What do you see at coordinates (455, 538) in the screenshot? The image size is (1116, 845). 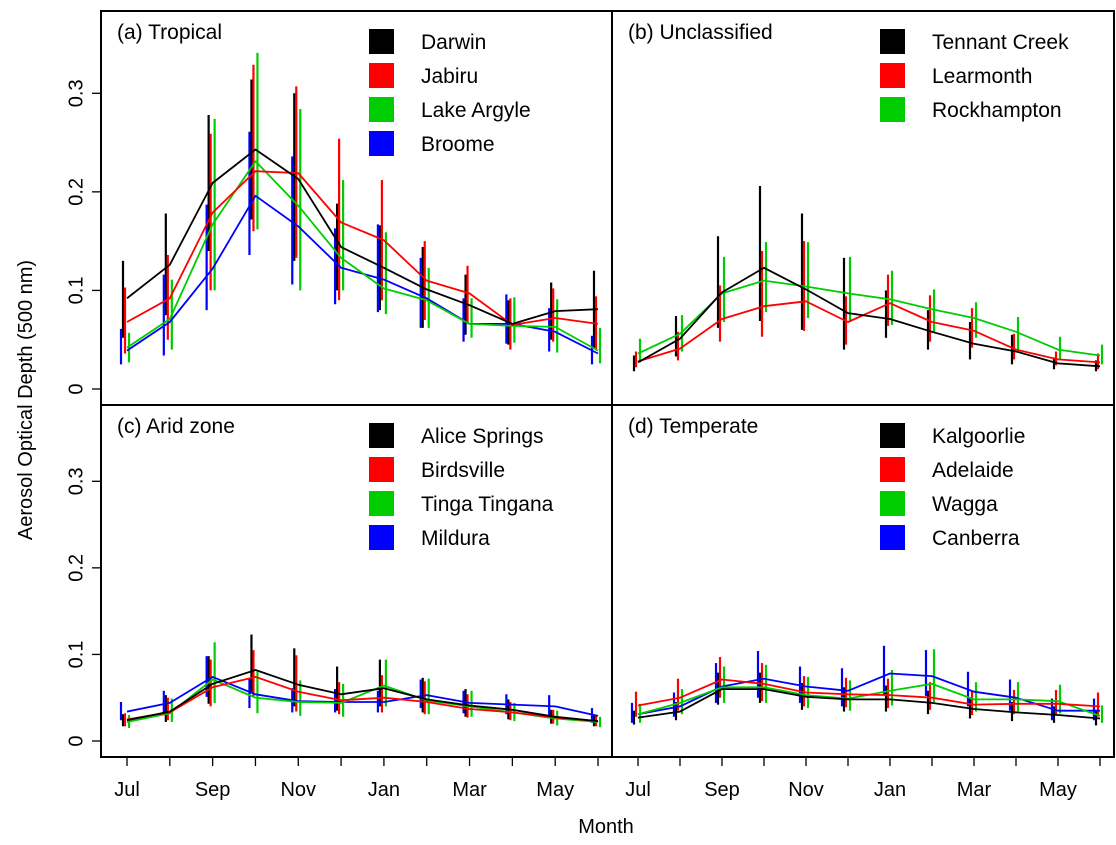 I see `legend-label: Mildura` at bounding box center [455, 538].